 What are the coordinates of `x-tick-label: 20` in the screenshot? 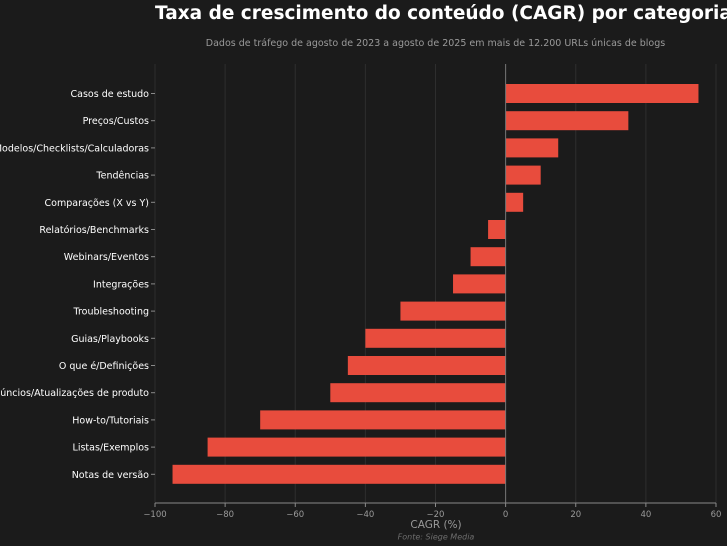 It's located at (575, 515).